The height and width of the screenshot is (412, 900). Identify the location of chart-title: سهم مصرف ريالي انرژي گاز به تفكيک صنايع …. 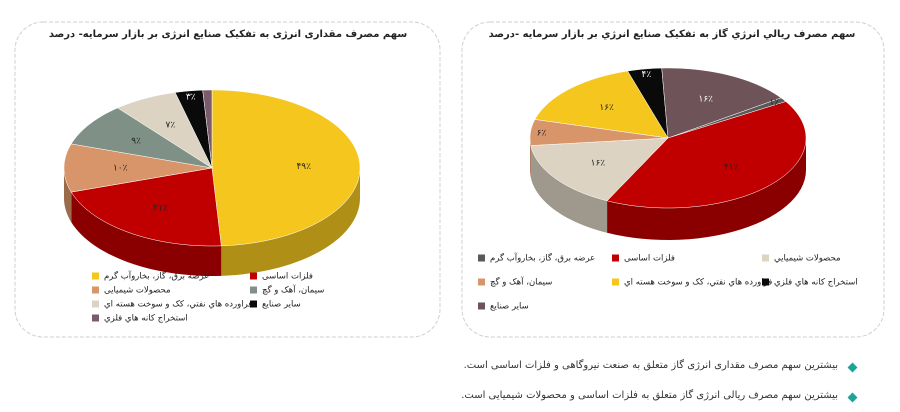
(672, 33).